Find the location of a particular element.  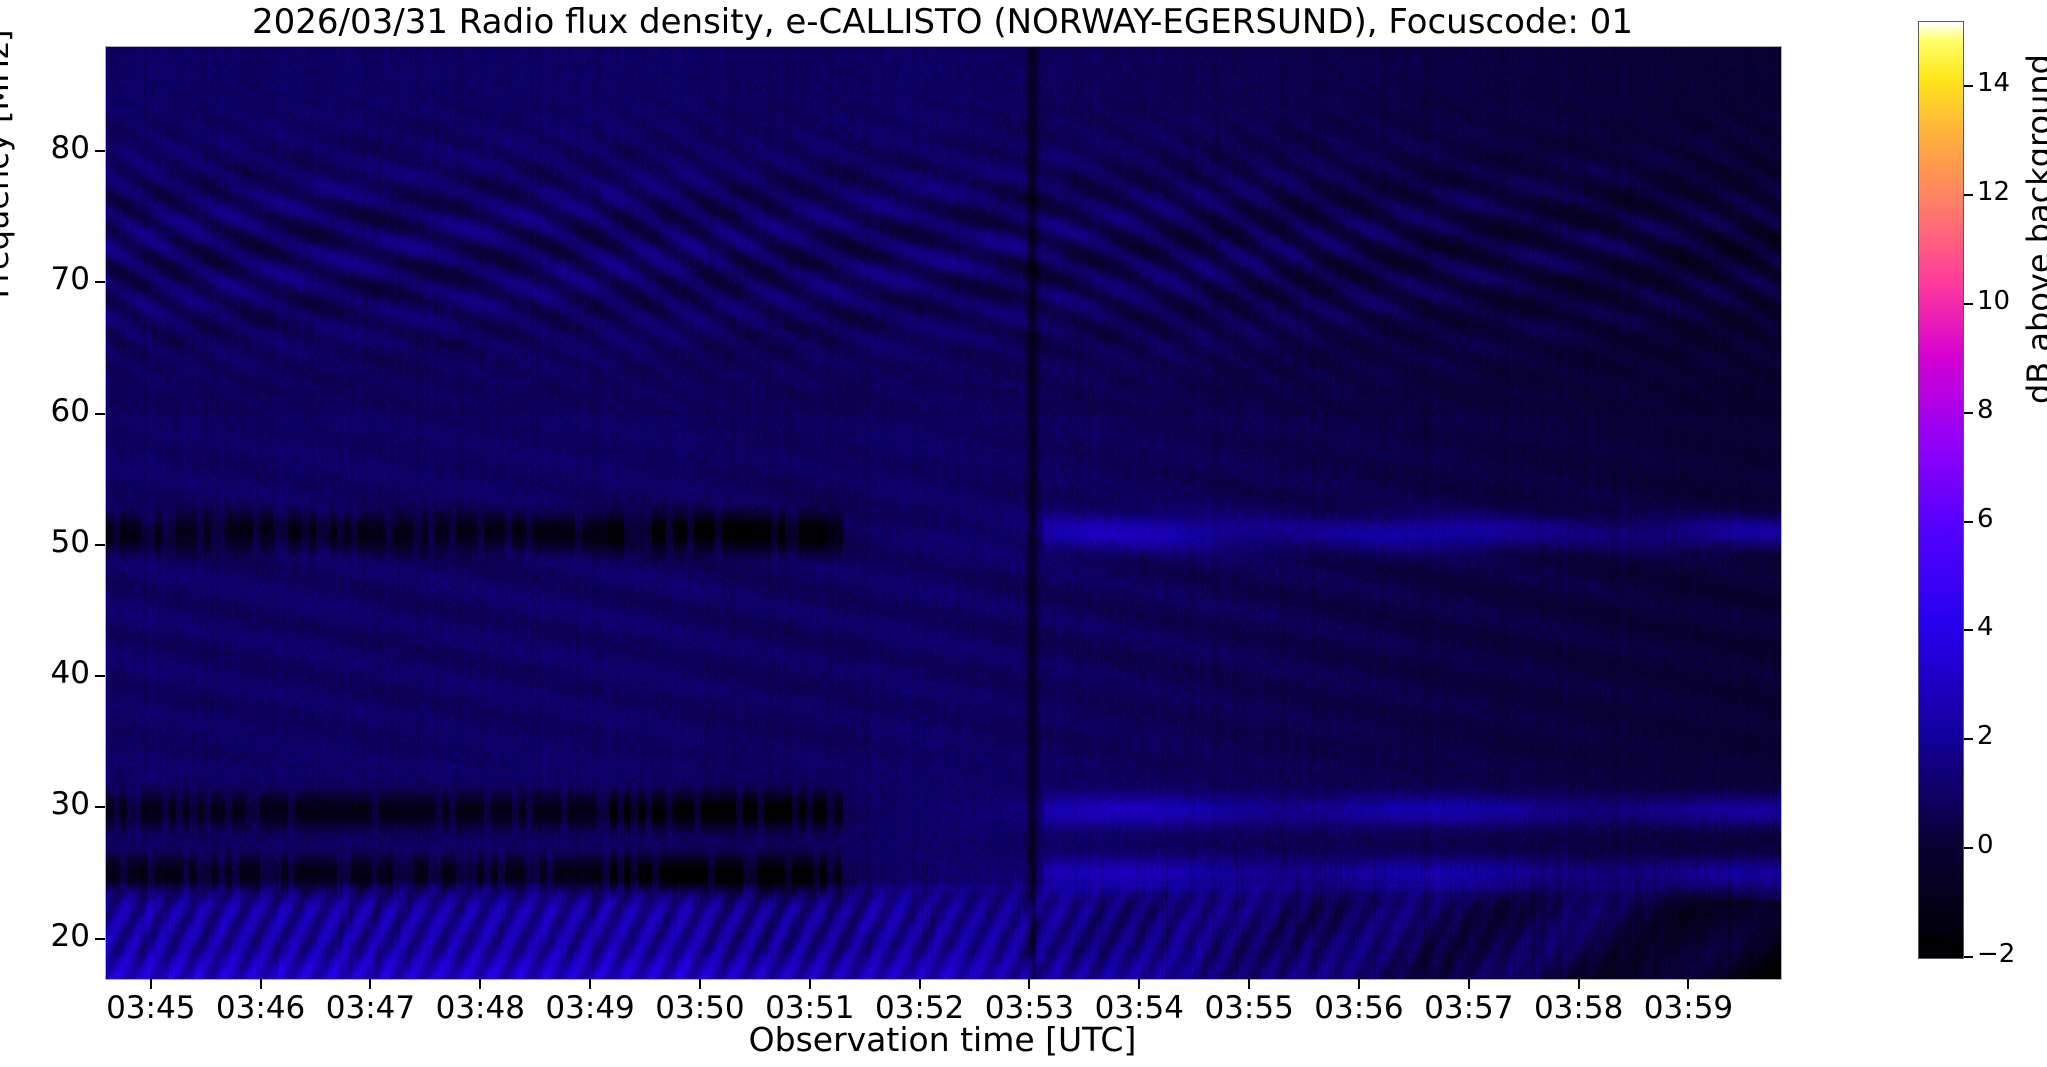

x-tick-label: 03:47 is located at coordinates (370, 1008).